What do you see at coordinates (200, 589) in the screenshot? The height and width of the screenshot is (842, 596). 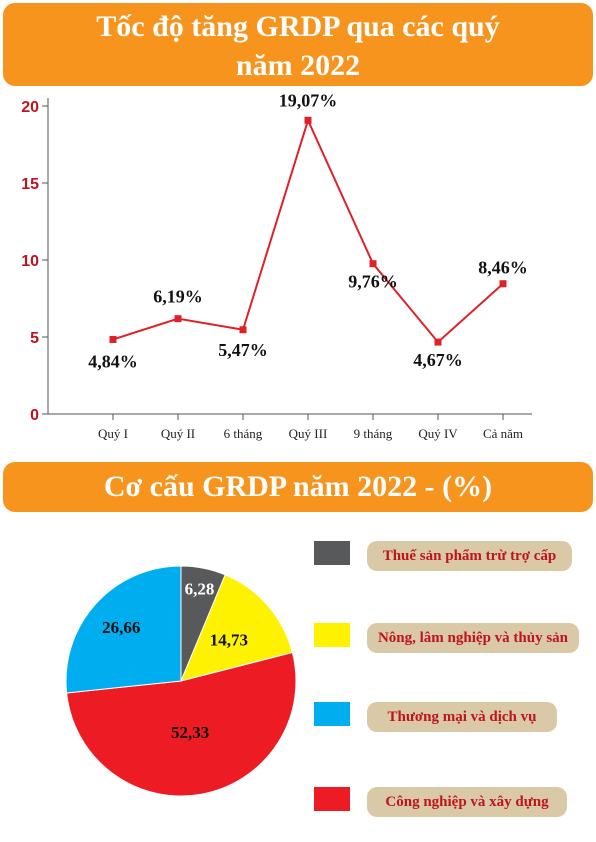 I see `pie-slice-label: 6,28` at bounding box center [200, 589].